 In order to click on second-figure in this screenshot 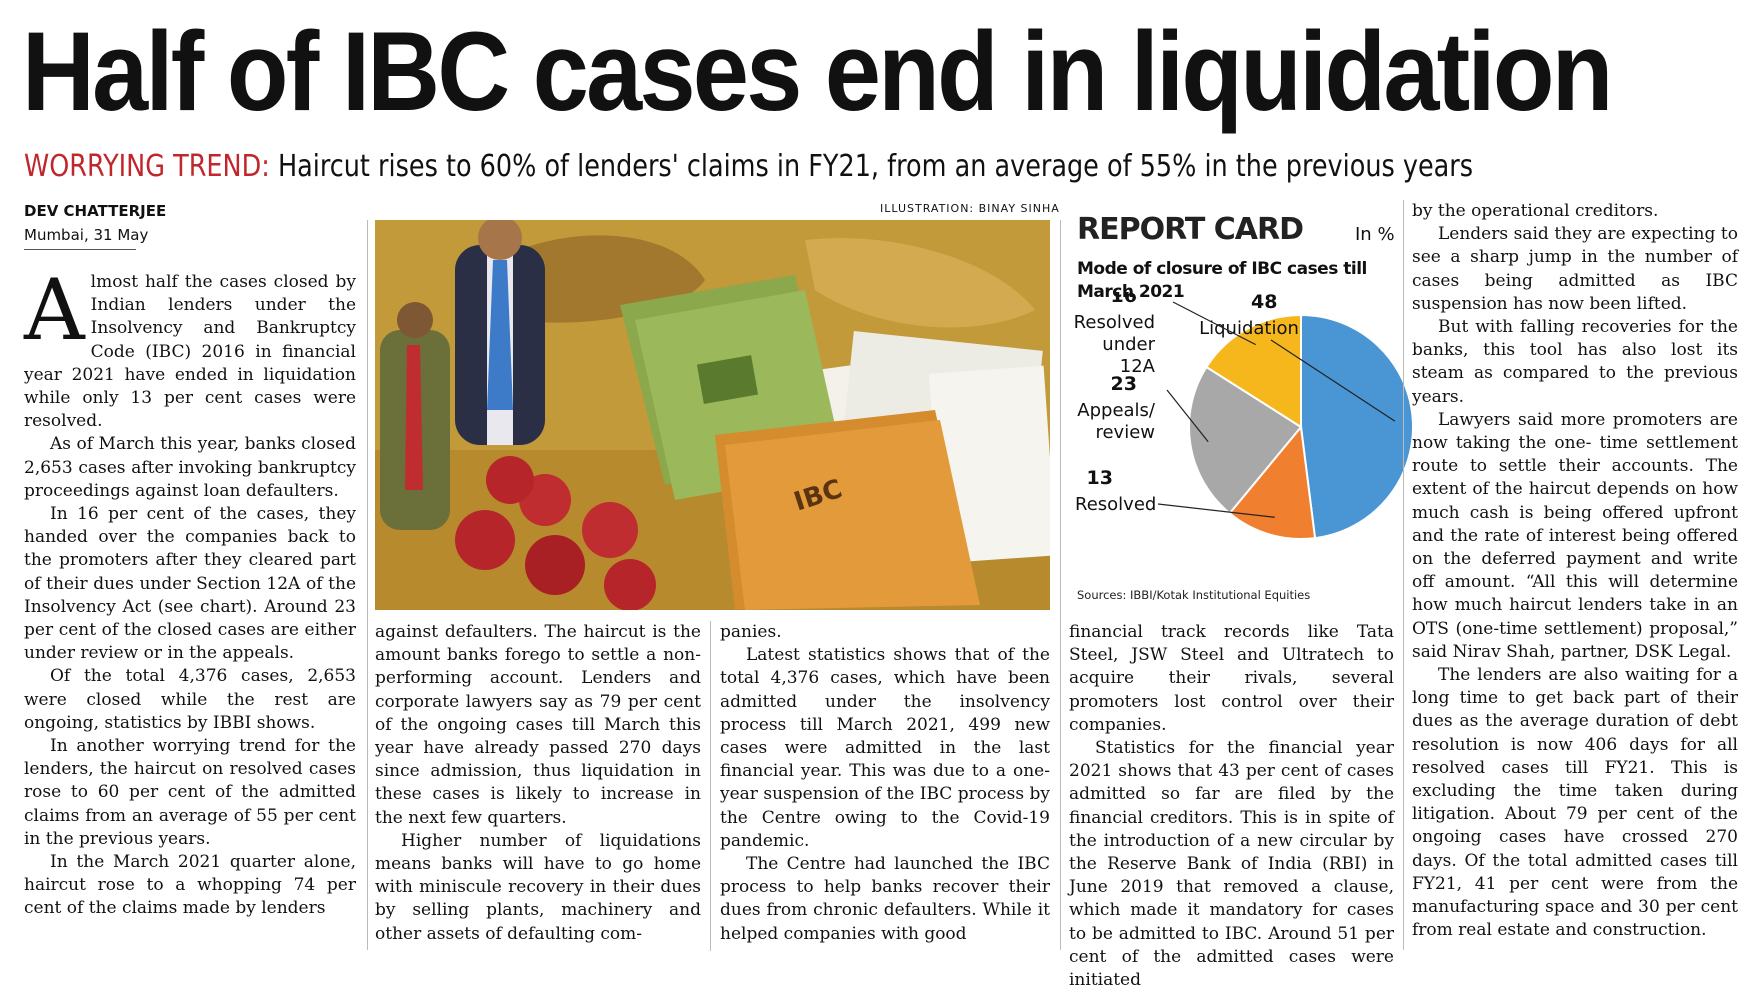, I will do `click(415, 416)`.